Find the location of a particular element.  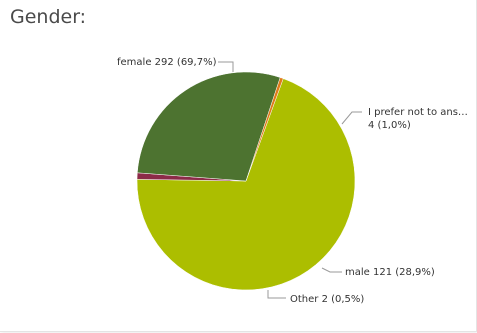

leader-male is located at coordinates (331, 270).